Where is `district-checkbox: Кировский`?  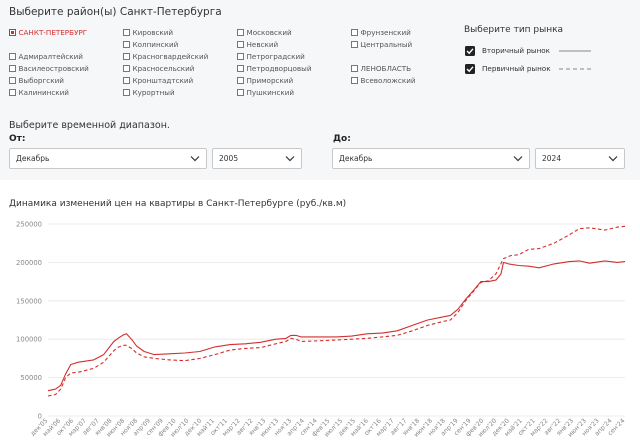
district-checkbox: Кировский is located at coordinates (148, 32).